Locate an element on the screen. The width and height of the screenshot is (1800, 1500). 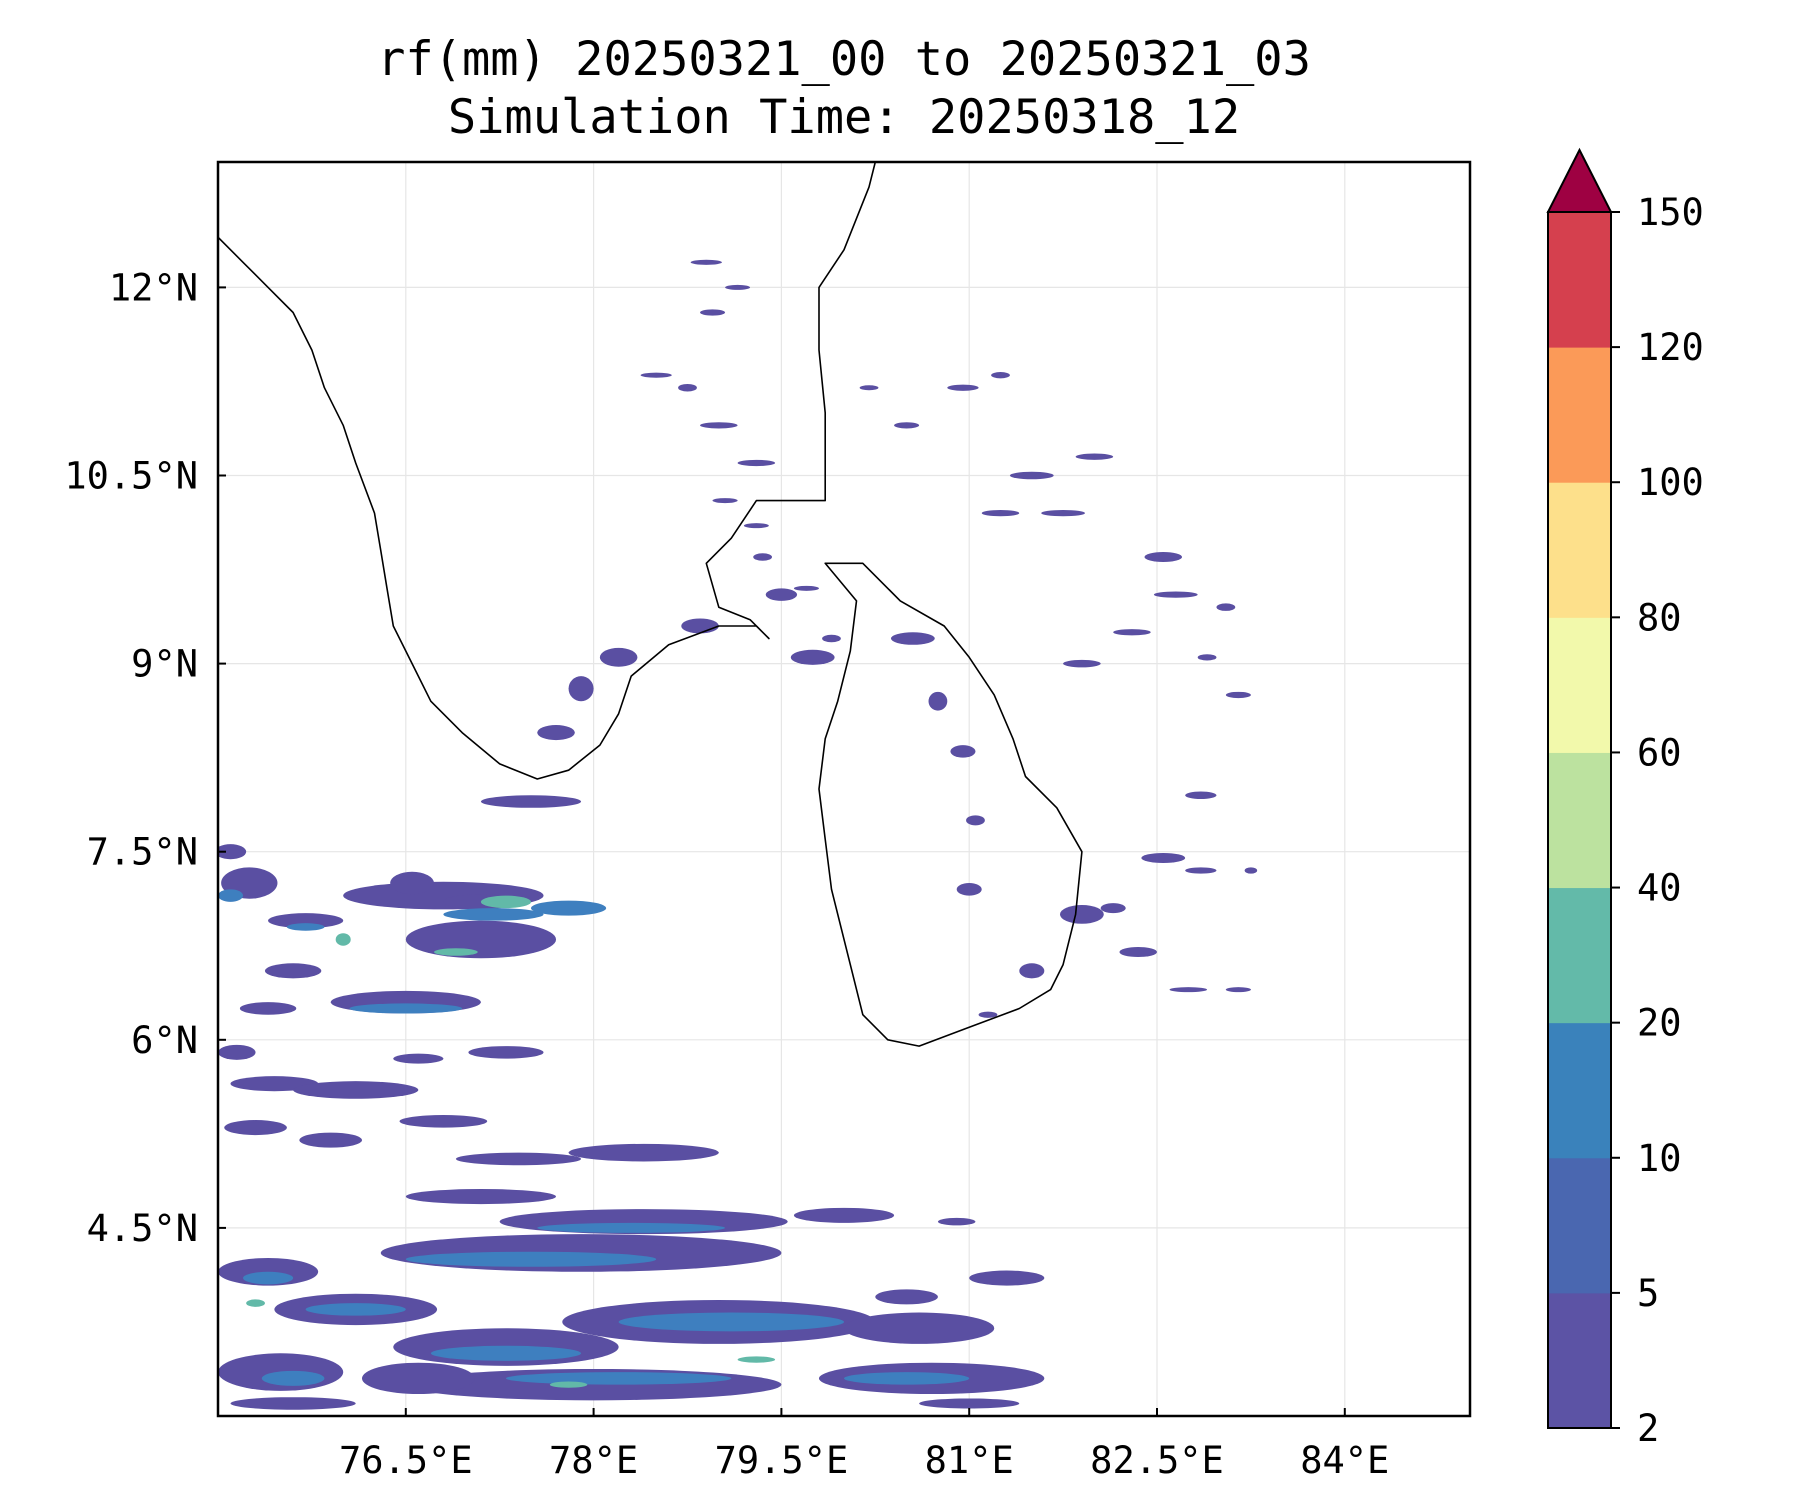
y-tick-label: 9°N is located at coordinates (164, 664).